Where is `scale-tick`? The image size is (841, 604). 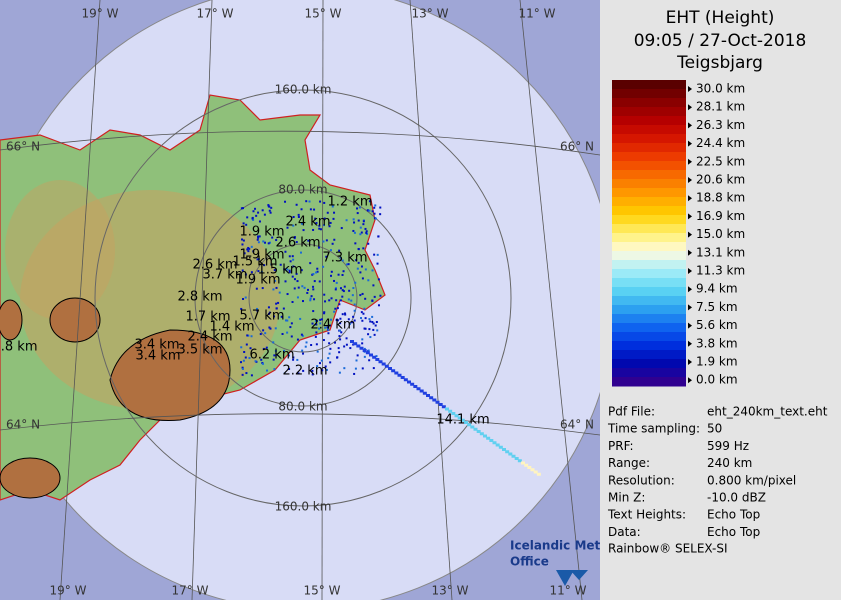
scale-tick is located at coordinates (690, 252).